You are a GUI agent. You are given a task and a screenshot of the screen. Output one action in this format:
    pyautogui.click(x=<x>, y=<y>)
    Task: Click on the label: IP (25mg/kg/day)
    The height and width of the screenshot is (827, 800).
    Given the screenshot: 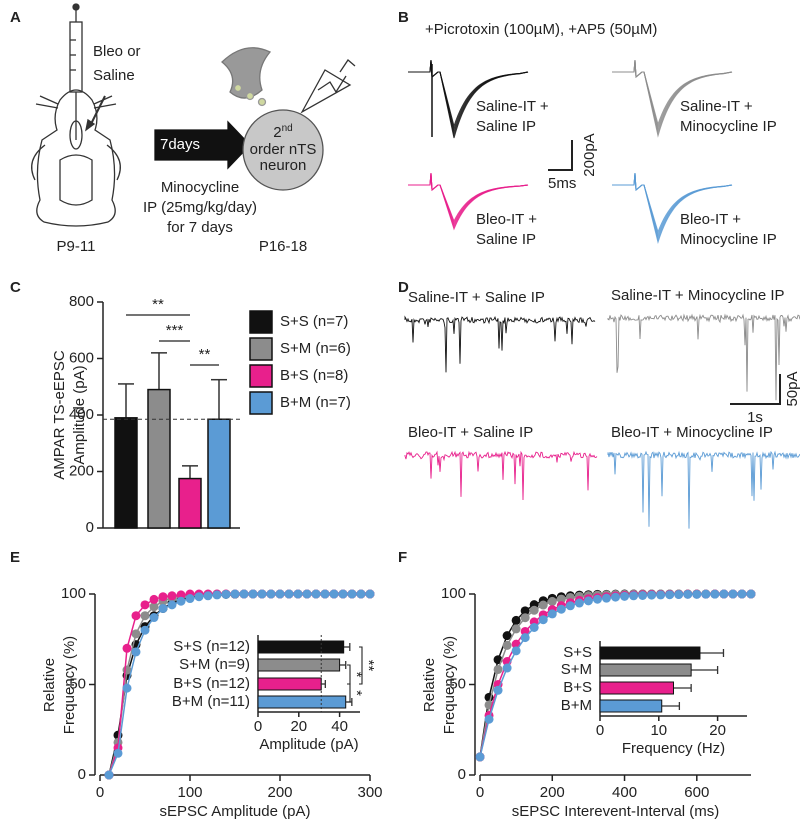 What is the action you would take?
    pyautogui.click(x=200, y=207)
    